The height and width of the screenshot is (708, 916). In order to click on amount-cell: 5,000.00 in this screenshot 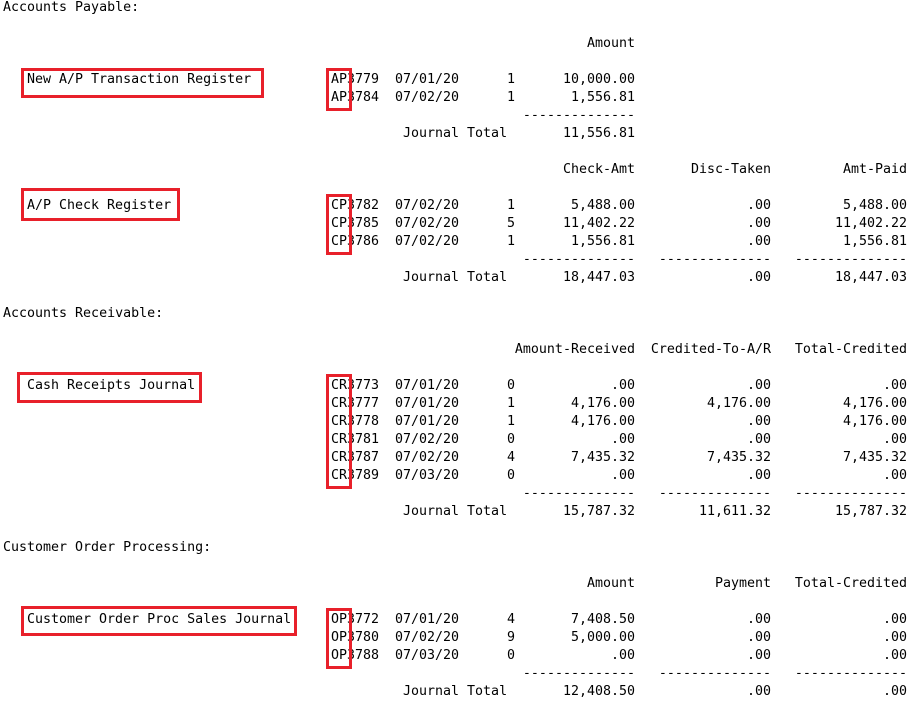, I will do `click(602, 637)`.